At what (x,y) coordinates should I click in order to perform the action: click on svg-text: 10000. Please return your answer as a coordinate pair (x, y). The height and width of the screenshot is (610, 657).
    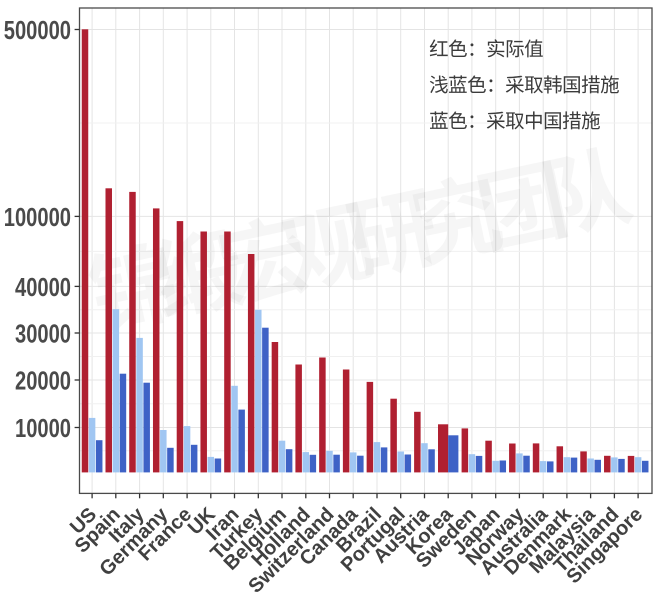
    Looking at the image, I should click on (43, 427).